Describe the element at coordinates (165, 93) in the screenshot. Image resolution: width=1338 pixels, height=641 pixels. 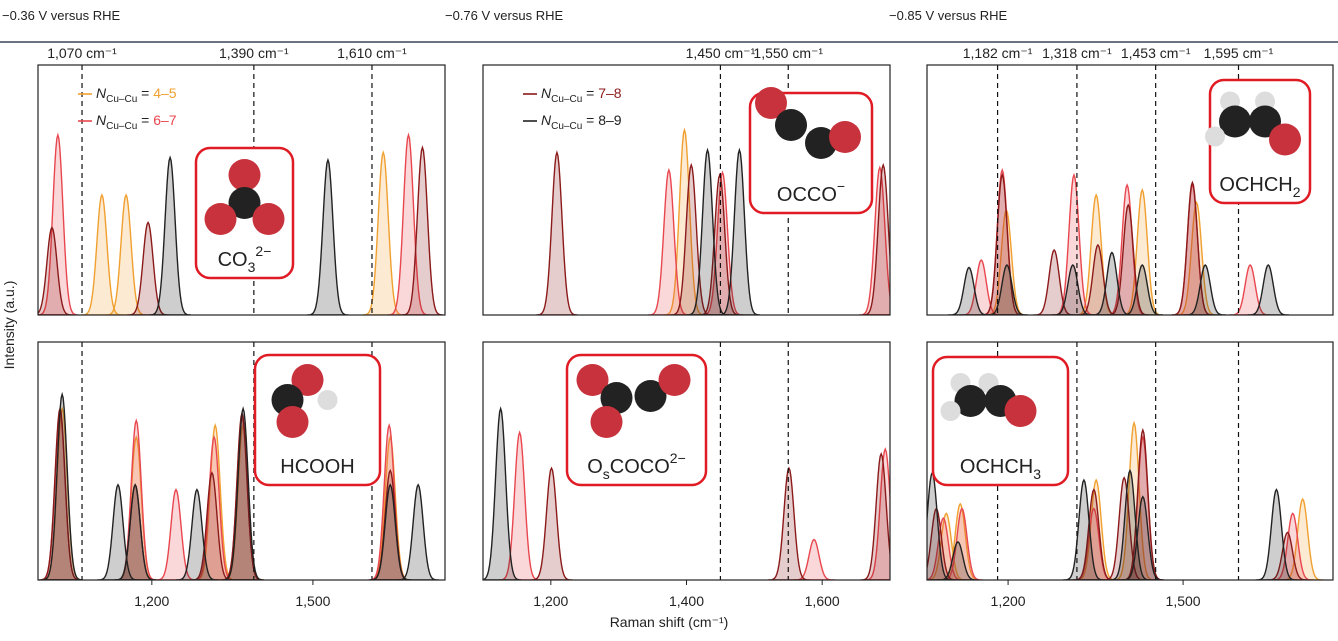
I see `legend-range: 4–5` at that location.